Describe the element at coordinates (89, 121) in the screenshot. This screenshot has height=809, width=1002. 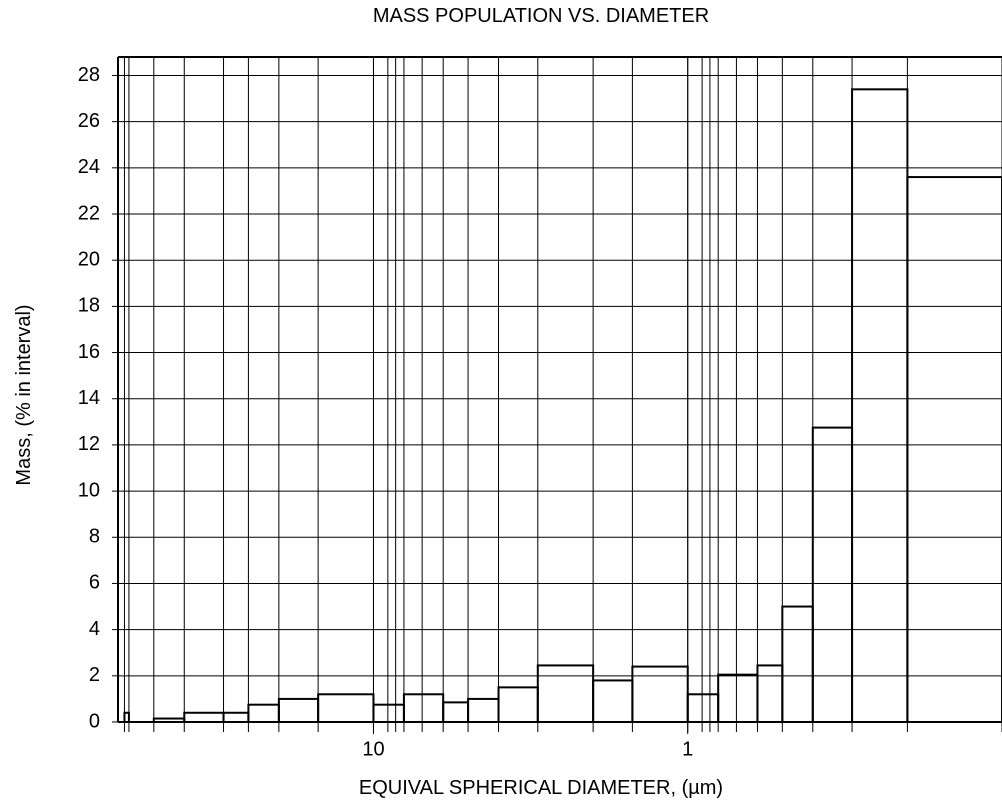
I see `y-tick-label: 26` at that location.